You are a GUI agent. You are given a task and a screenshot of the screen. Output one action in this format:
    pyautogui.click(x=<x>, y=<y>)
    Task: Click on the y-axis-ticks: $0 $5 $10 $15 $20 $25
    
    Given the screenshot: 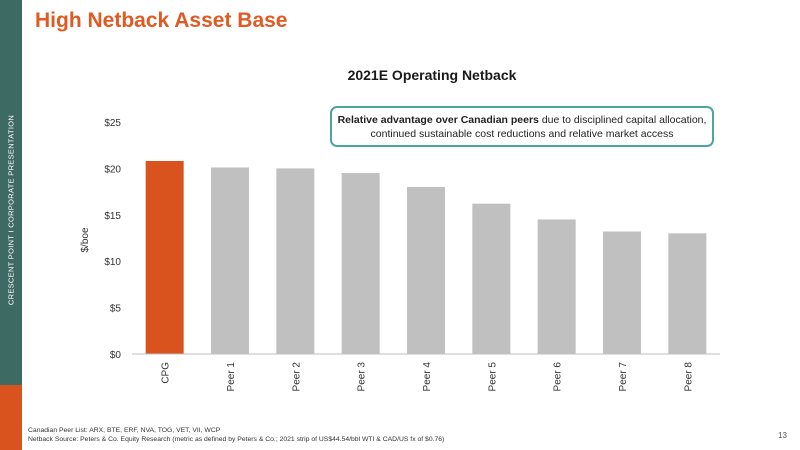 What is the action you would take?
    pyautogui.click(x=112, y=239)
    